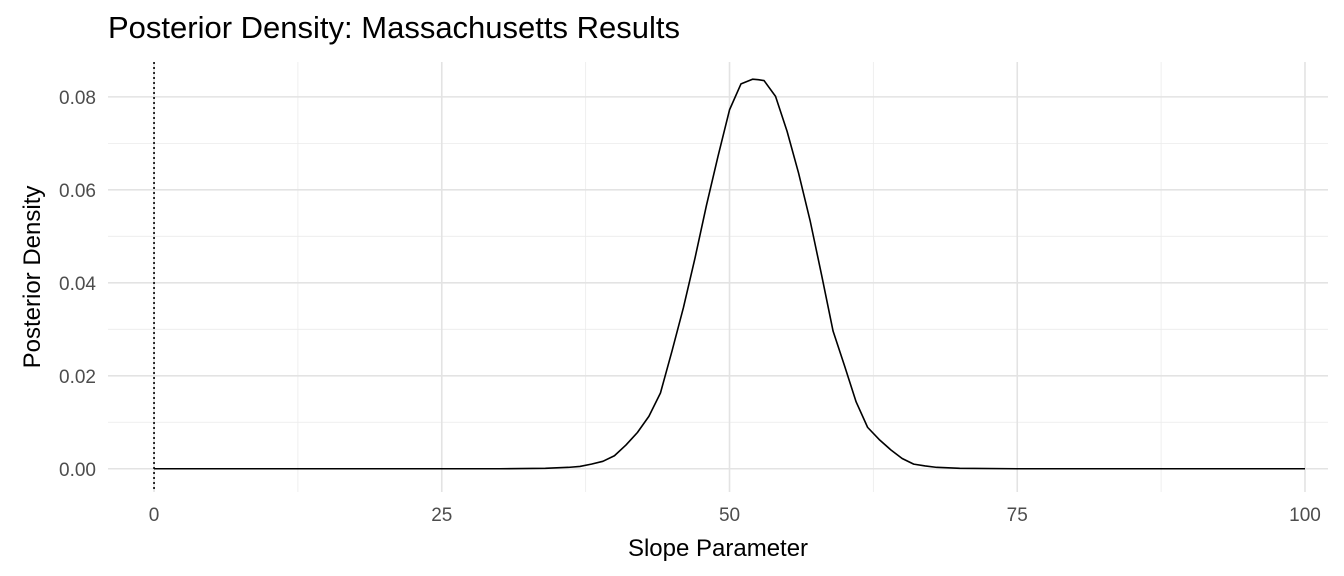 This screenshot has height=576, width=1344. I want to click on x-axis-title: Slope Parameter, so click(718, 548).